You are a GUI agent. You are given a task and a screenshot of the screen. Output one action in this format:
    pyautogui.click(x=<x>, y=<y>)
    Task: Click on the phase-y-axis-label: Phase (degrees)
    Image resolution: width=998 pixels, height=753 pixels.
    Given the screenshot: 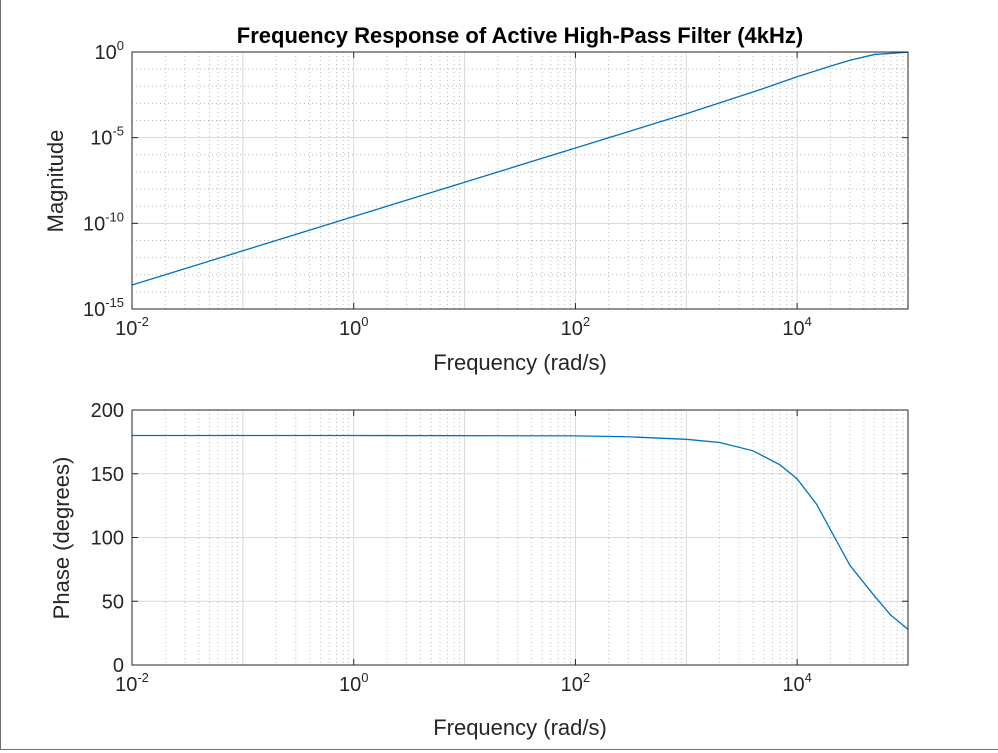 What is the action you would take?
    pyautogui.click(x=61, y=538)
    